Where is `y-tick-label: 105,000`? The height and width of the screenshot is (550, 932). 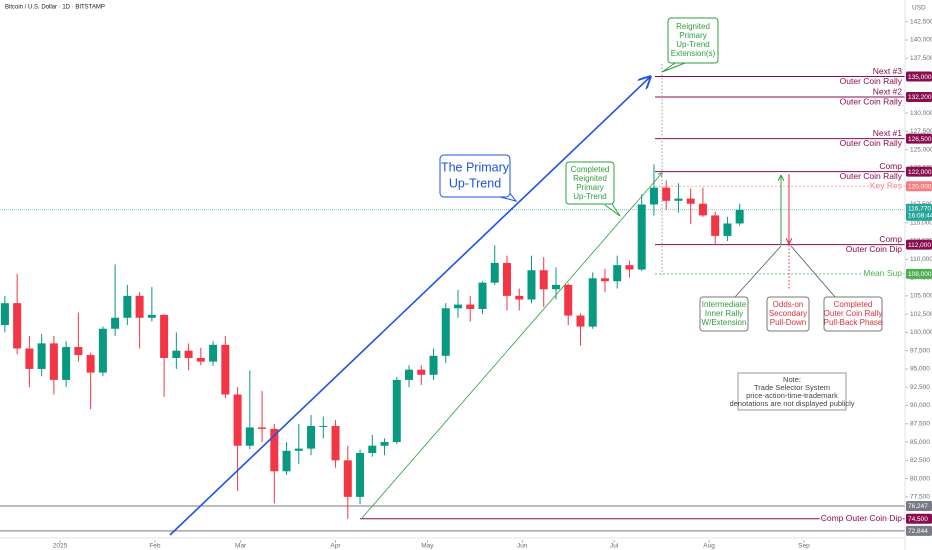
y-tick-label: 105,000 is located at coordinates (921, 296).